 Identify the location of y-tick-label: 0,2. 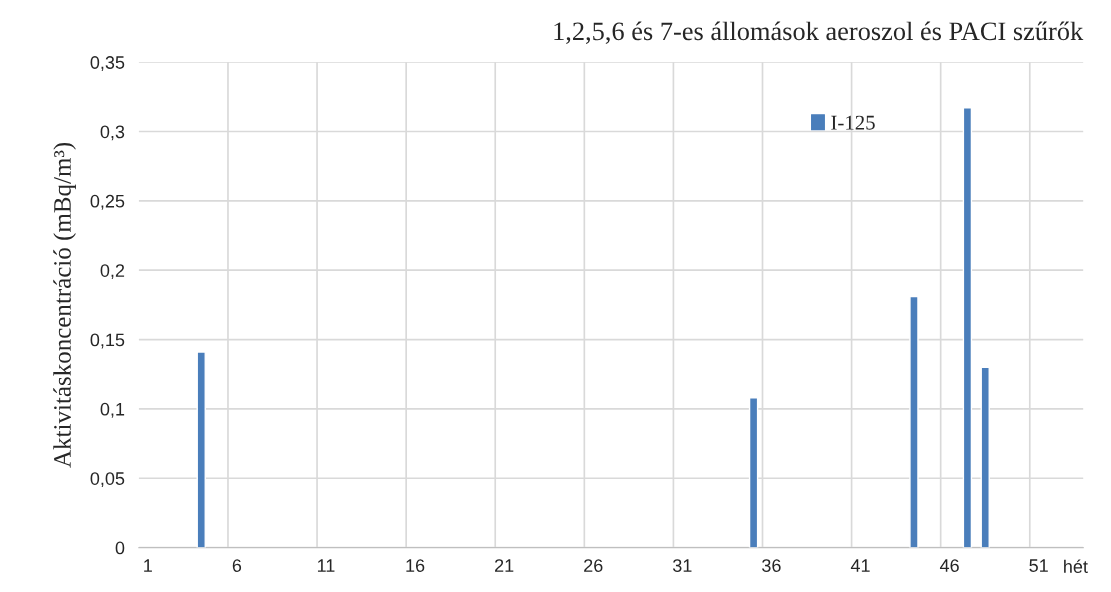
(112, 272).